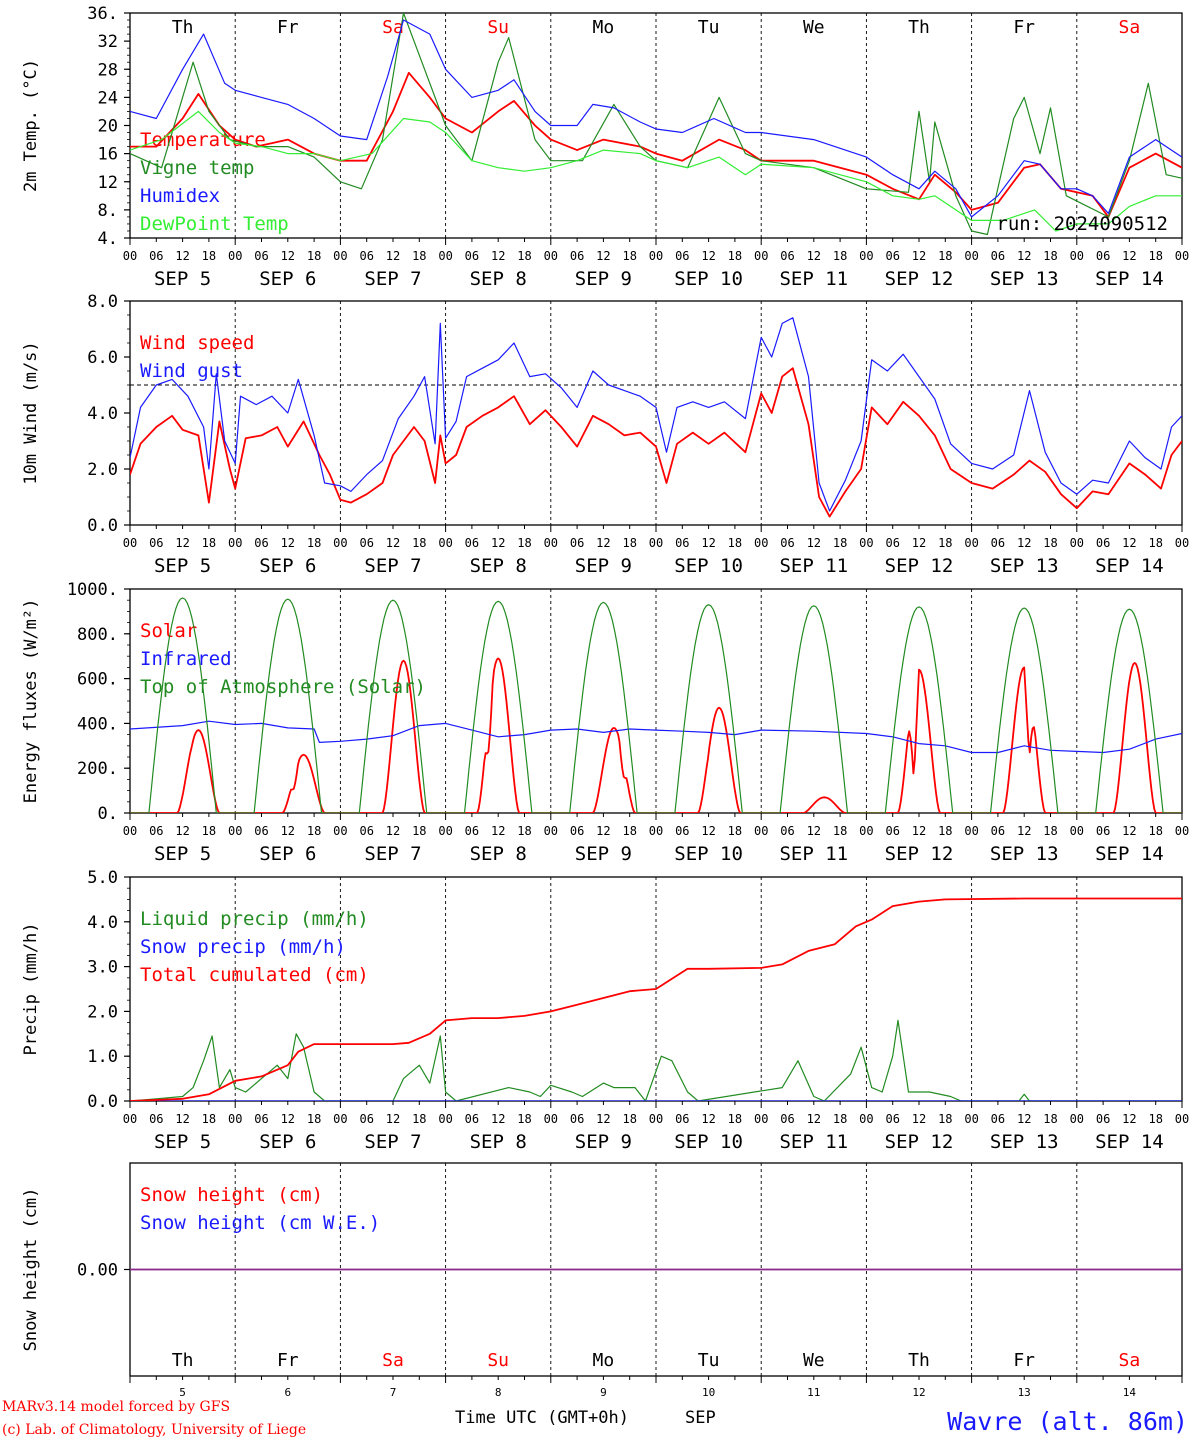  What do you see at coordinates (182, 1392) in the screenshot?
I see `day-number: 5` at bounding box center [182, 1392].